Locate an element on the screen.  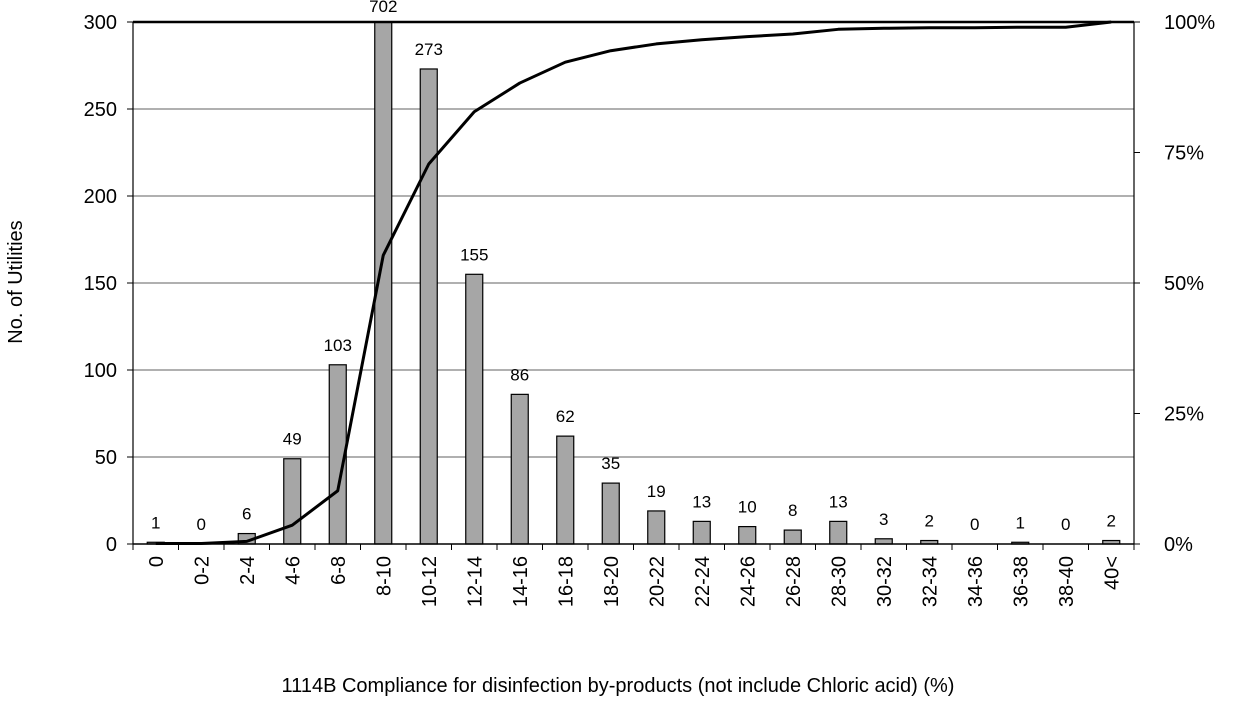
data-label: 3 is located at coordinates (883, 519).